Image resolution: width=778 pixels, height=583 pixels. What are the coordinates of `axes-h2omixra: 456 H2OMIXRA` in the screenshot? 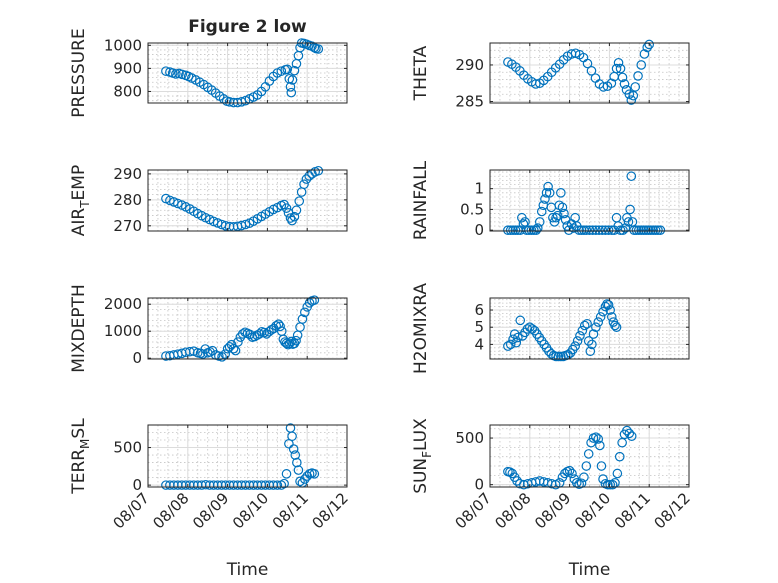 It's located at (550, 328).